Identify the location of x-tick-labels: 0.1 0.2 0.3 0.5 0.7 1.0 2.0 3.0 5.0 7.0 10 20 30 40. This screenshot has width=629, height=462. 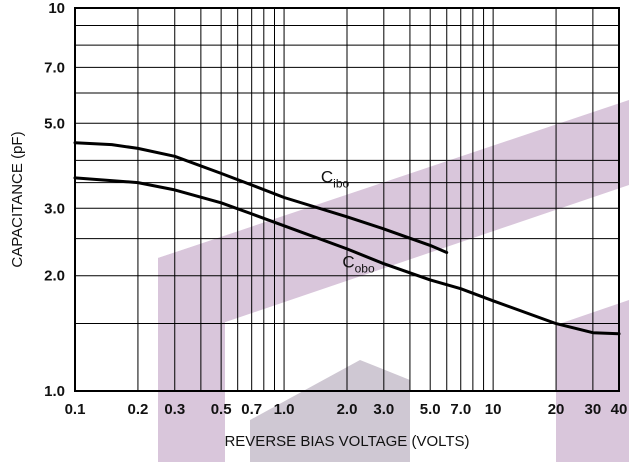
(346, 409).